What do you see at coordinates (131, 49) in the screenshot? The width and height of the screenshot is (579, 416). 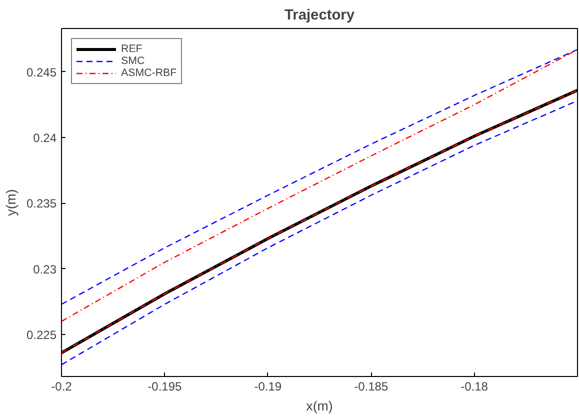 I see `legend-label: REF` at bounding box center [131, 49].